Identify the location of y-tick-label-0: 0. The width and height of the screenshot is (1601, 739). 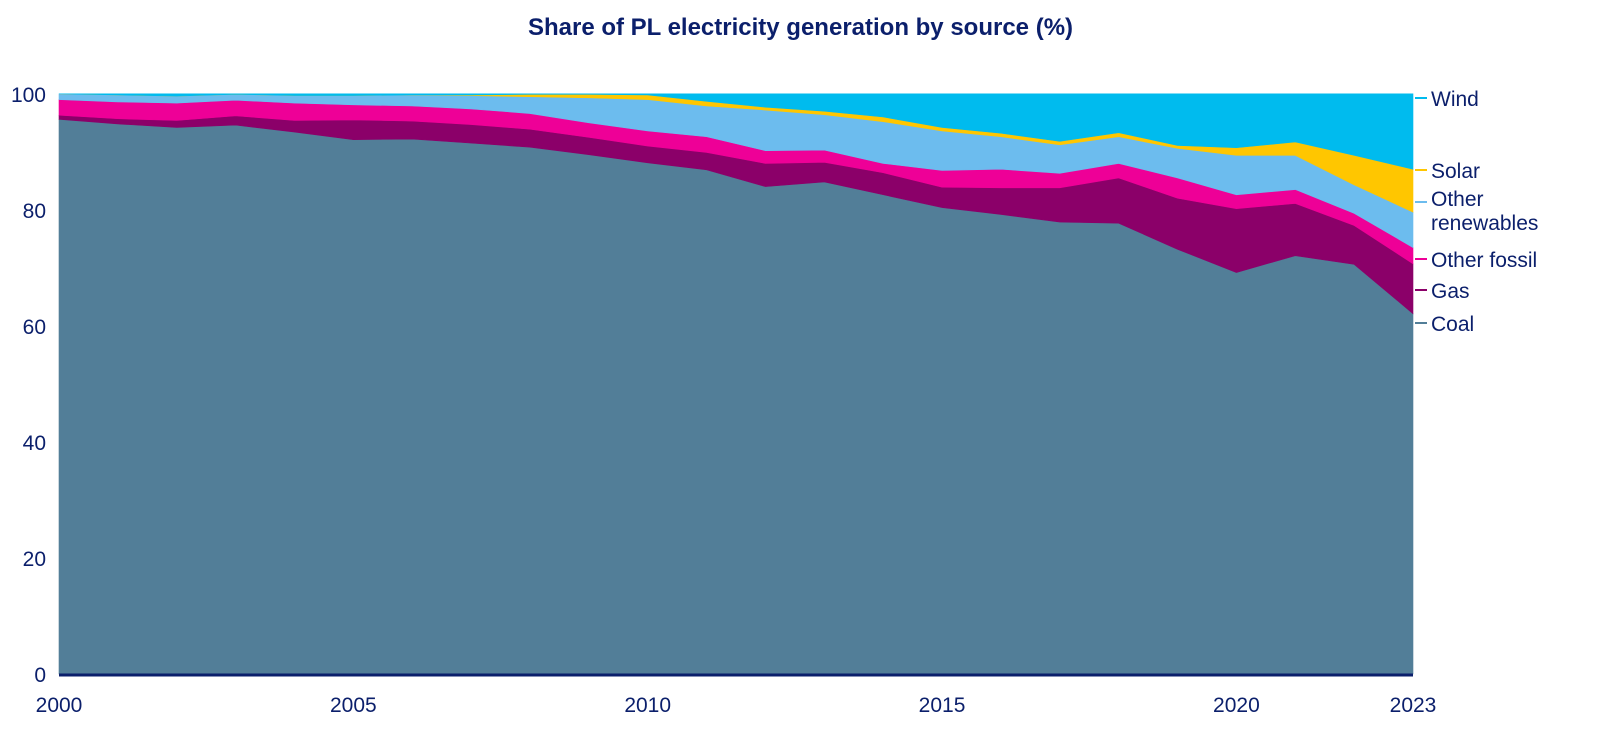
(40, 675).